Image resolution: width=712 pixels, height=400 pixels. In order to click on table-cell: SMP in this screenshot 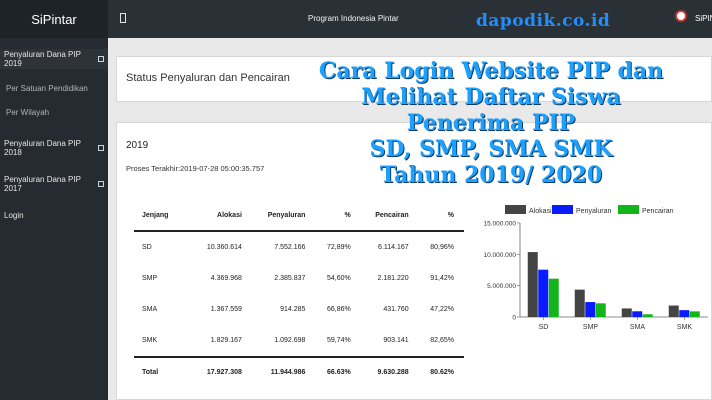, I will do `click(150, 278)`.